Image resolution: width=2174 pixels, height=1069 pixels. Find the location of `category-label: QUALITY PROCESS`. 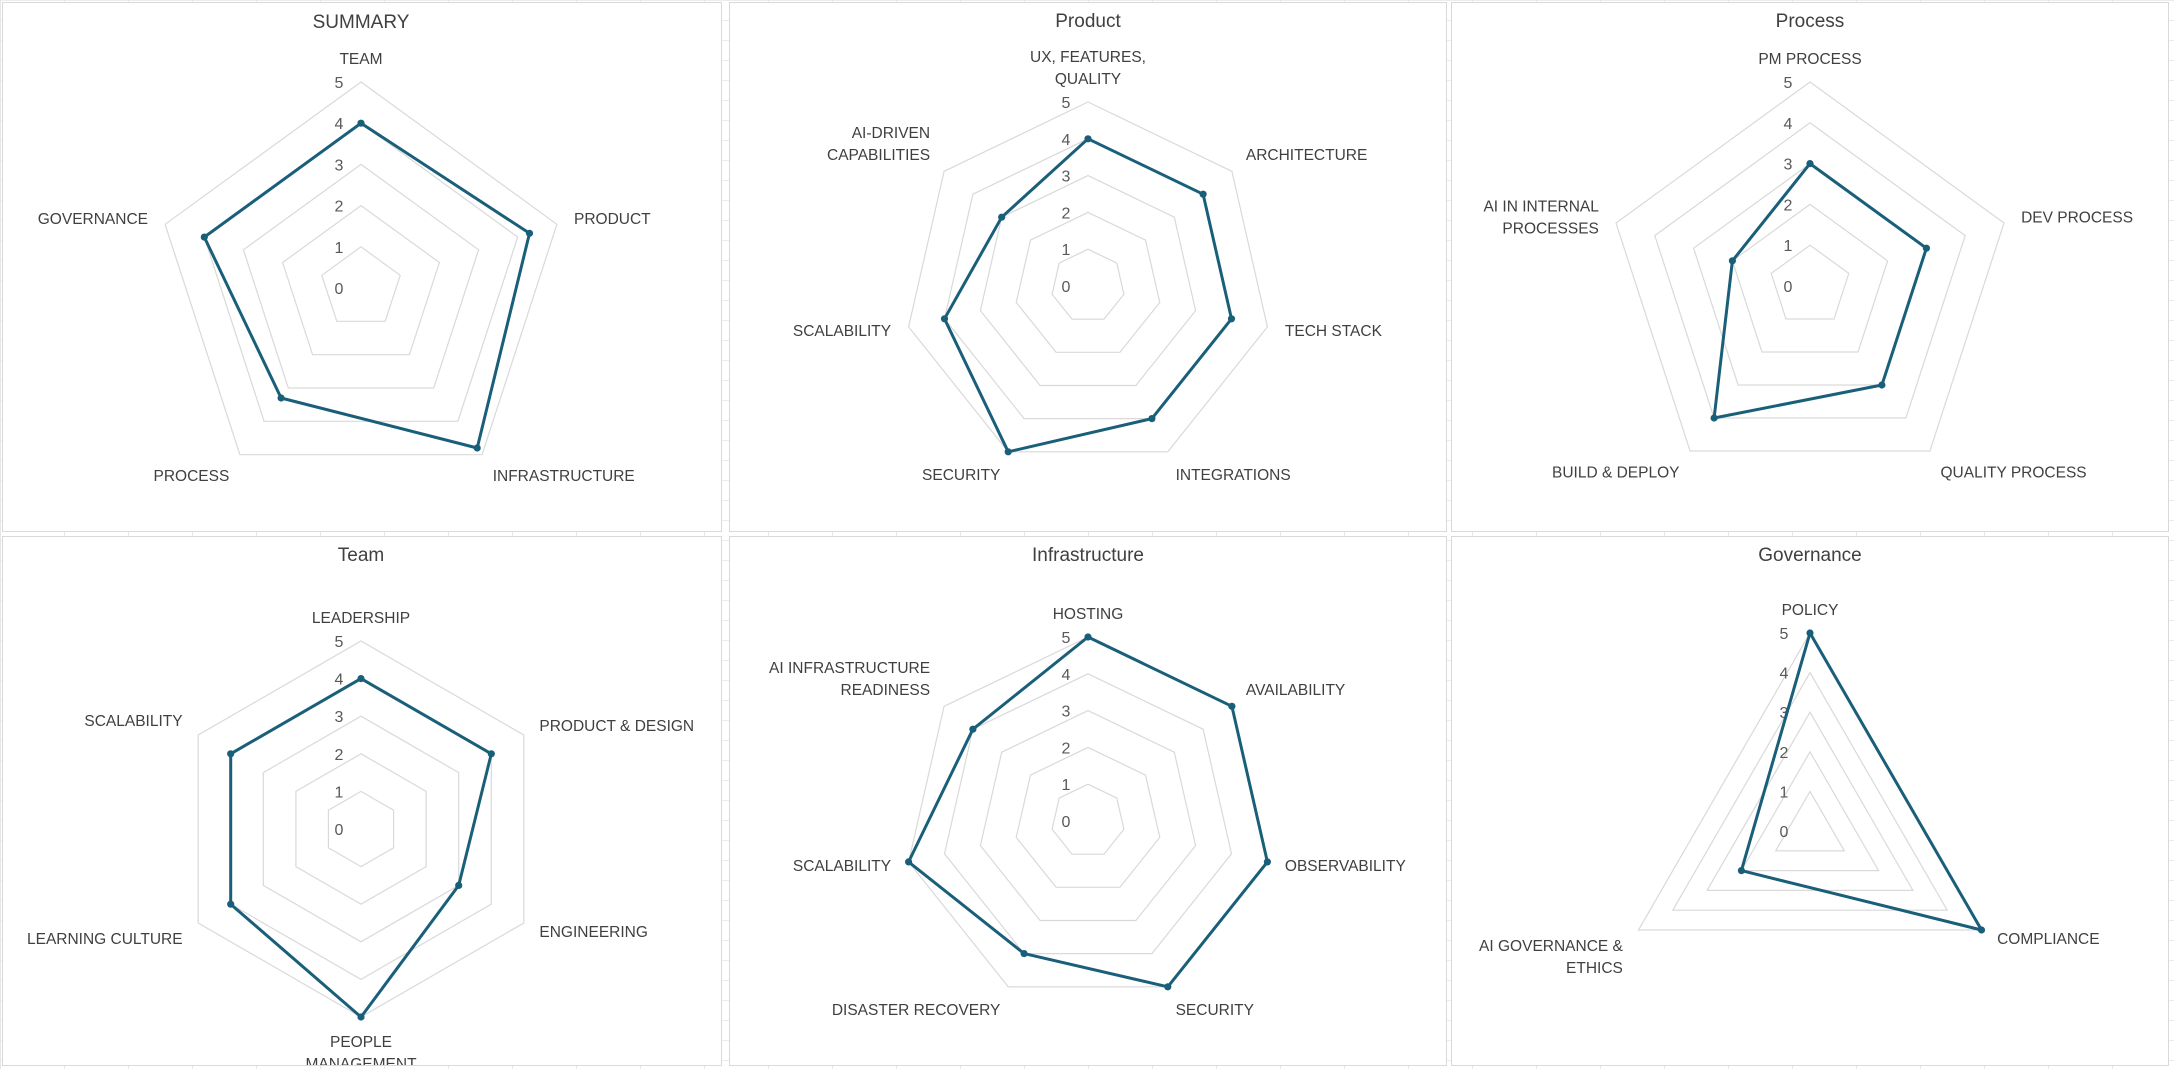

category-label: QUALITY PROCESS is located at coordinates (2014, 473).